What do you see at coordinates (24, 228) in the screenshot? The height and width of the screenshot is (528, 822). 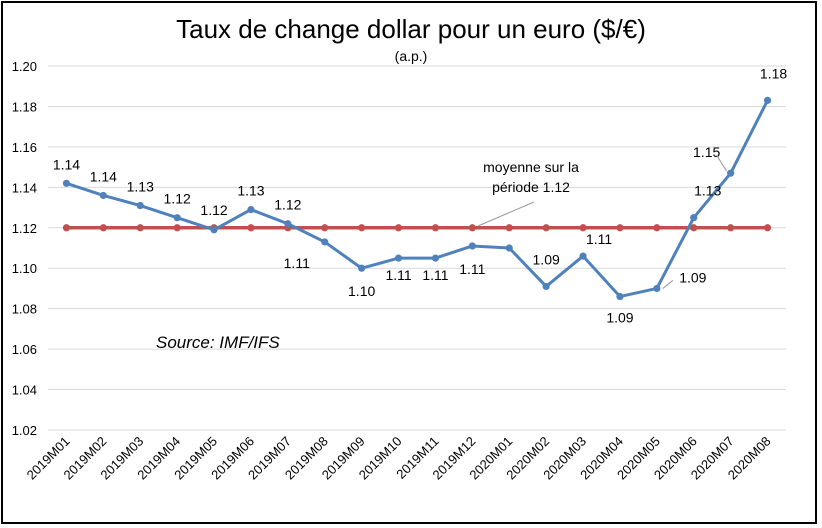 I see `y-tick-label: 1.12` at bounding box center [24, 228].